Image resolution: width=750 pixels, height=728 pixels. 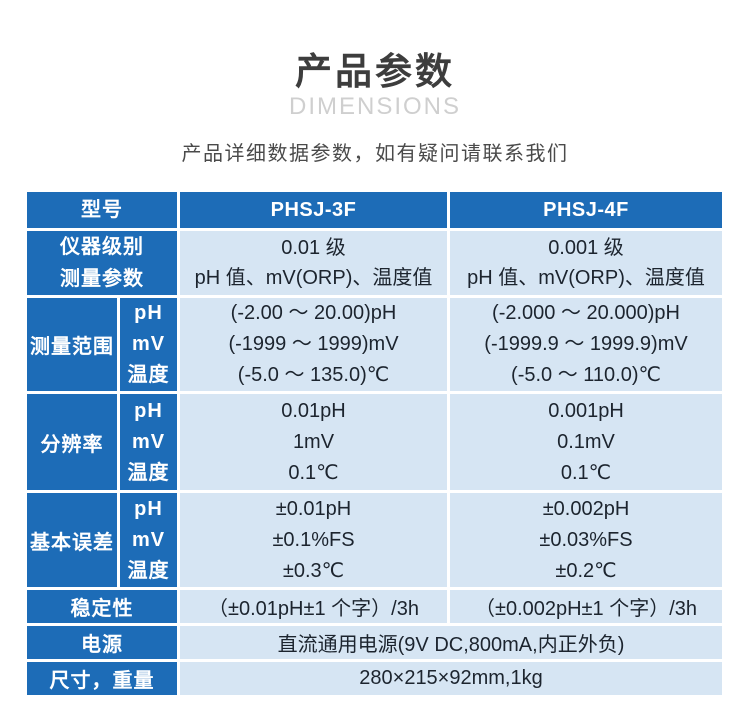 I want to click on resolution-values-phsj-3f: 0.01pH 1mV 0.1℃, so click(x=313, y=442).